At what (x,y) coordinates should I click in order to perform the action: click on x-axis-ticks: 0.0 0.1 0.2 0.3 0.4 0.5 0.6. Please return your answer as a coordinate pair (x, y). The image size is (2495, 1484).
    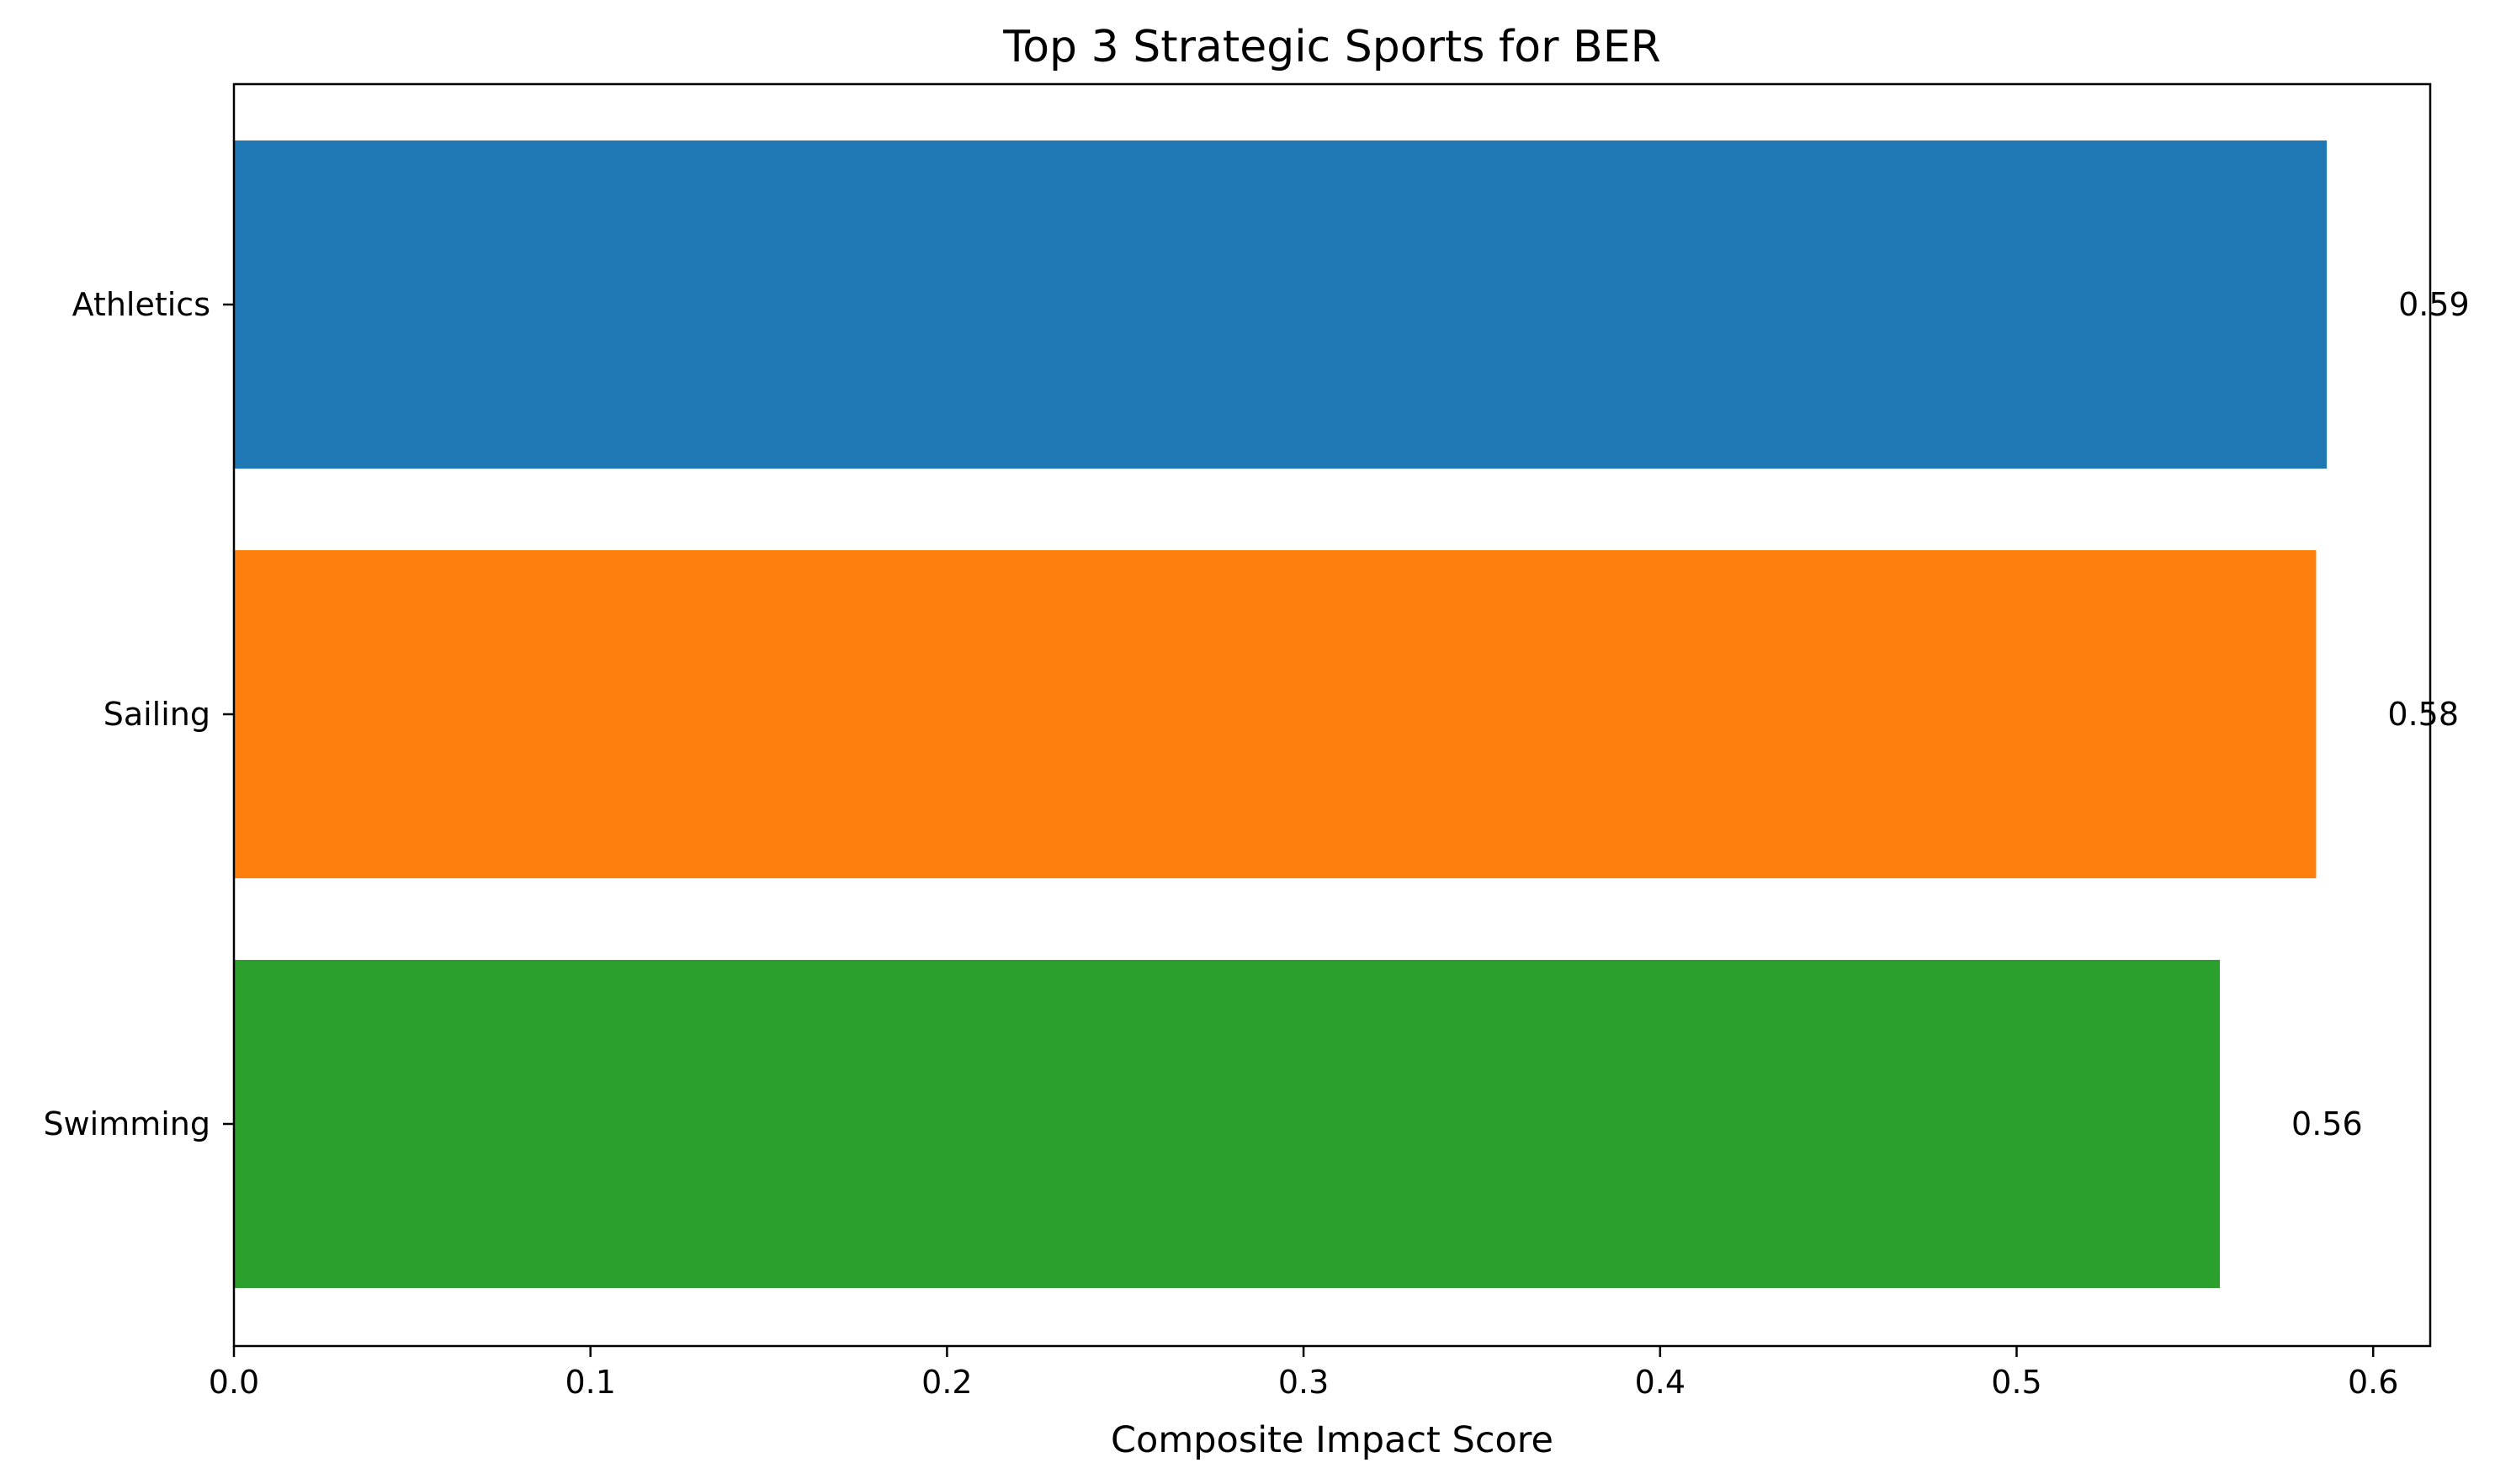
    Looking at the image, I should click on (1303, 1373).